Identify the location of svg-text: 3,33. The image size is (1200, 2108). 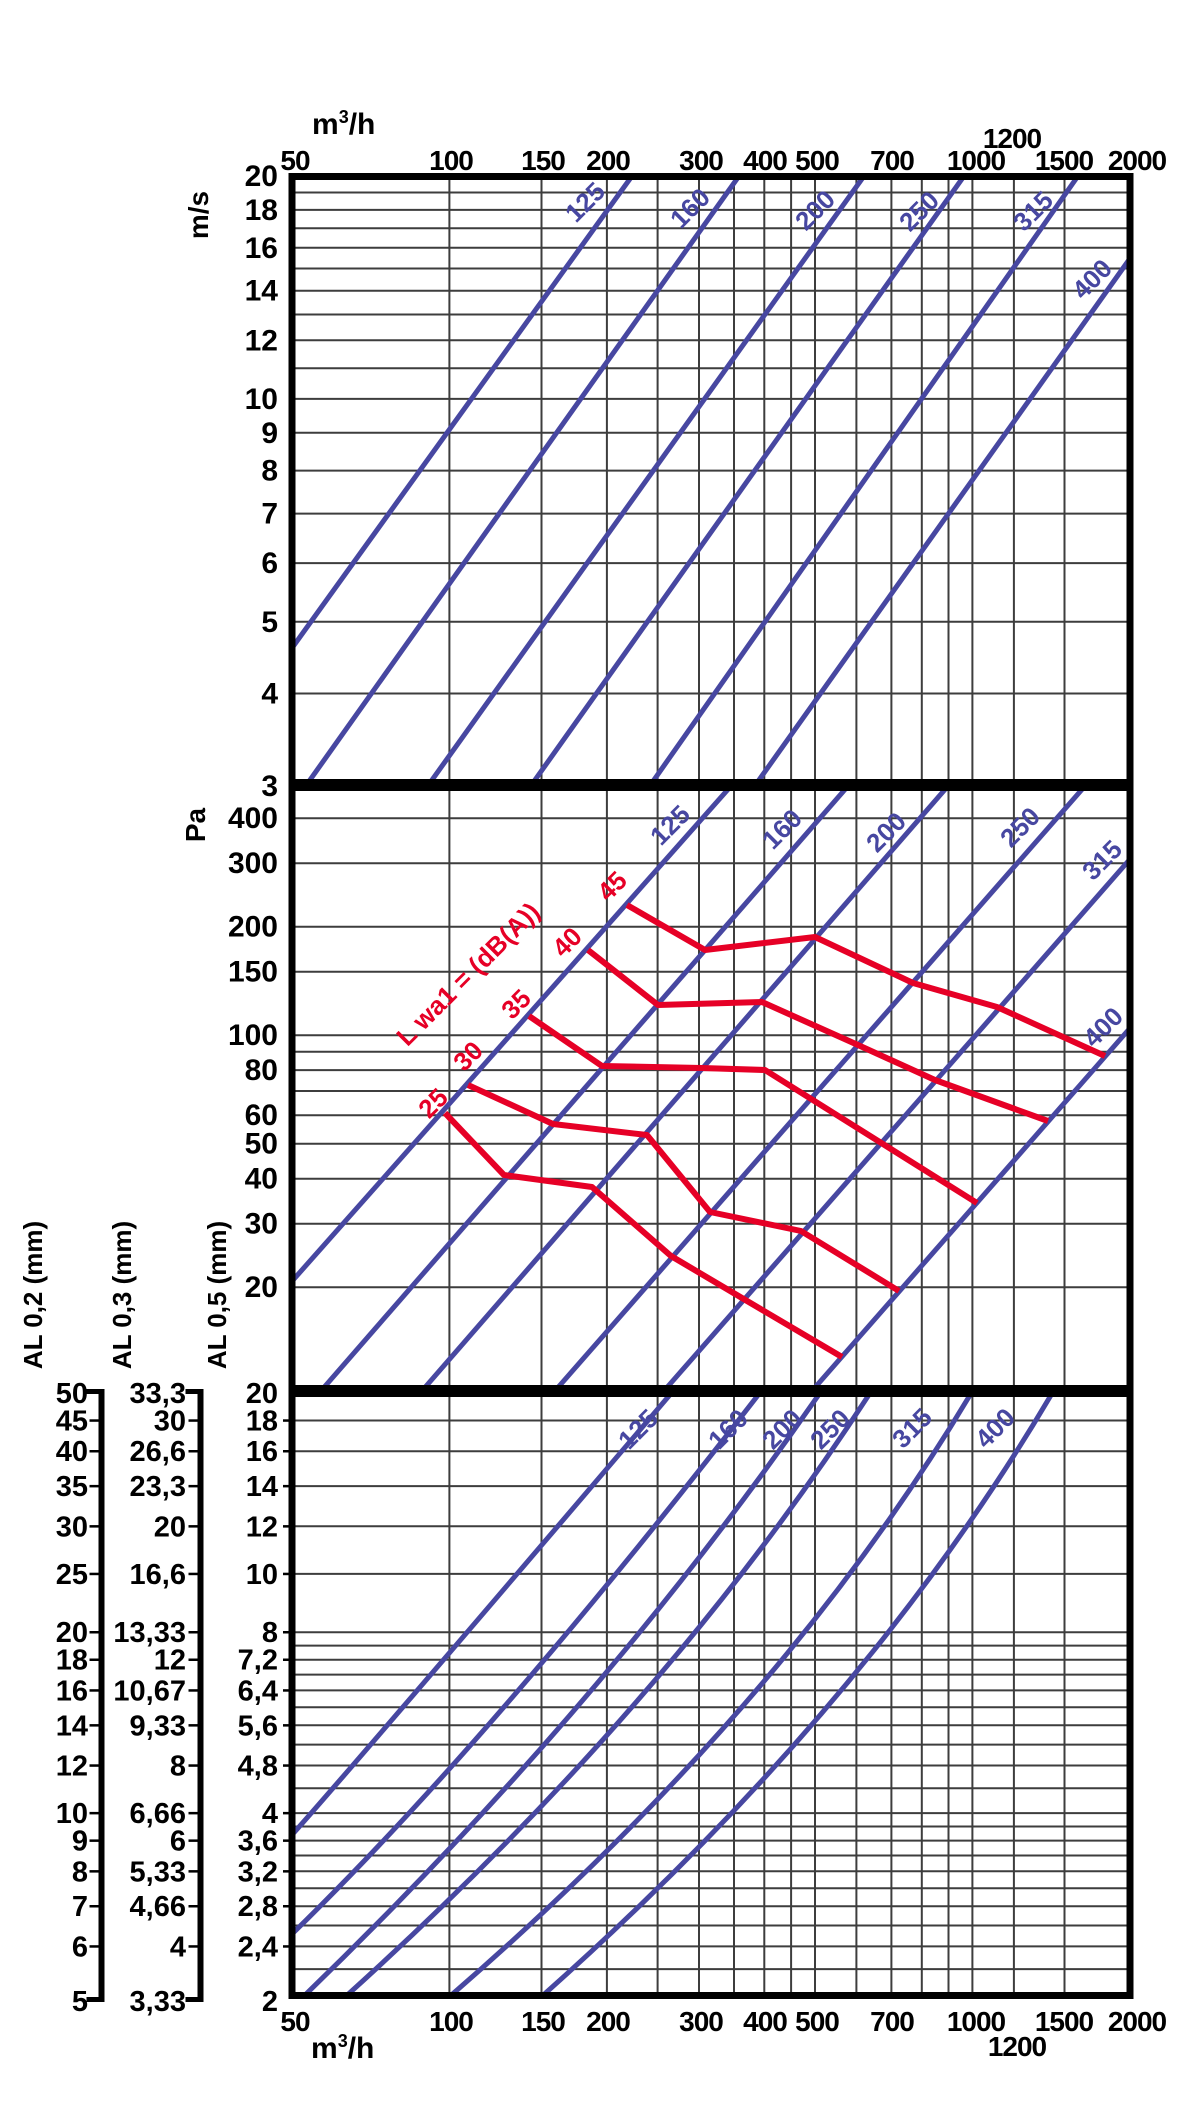
(158, 2002).